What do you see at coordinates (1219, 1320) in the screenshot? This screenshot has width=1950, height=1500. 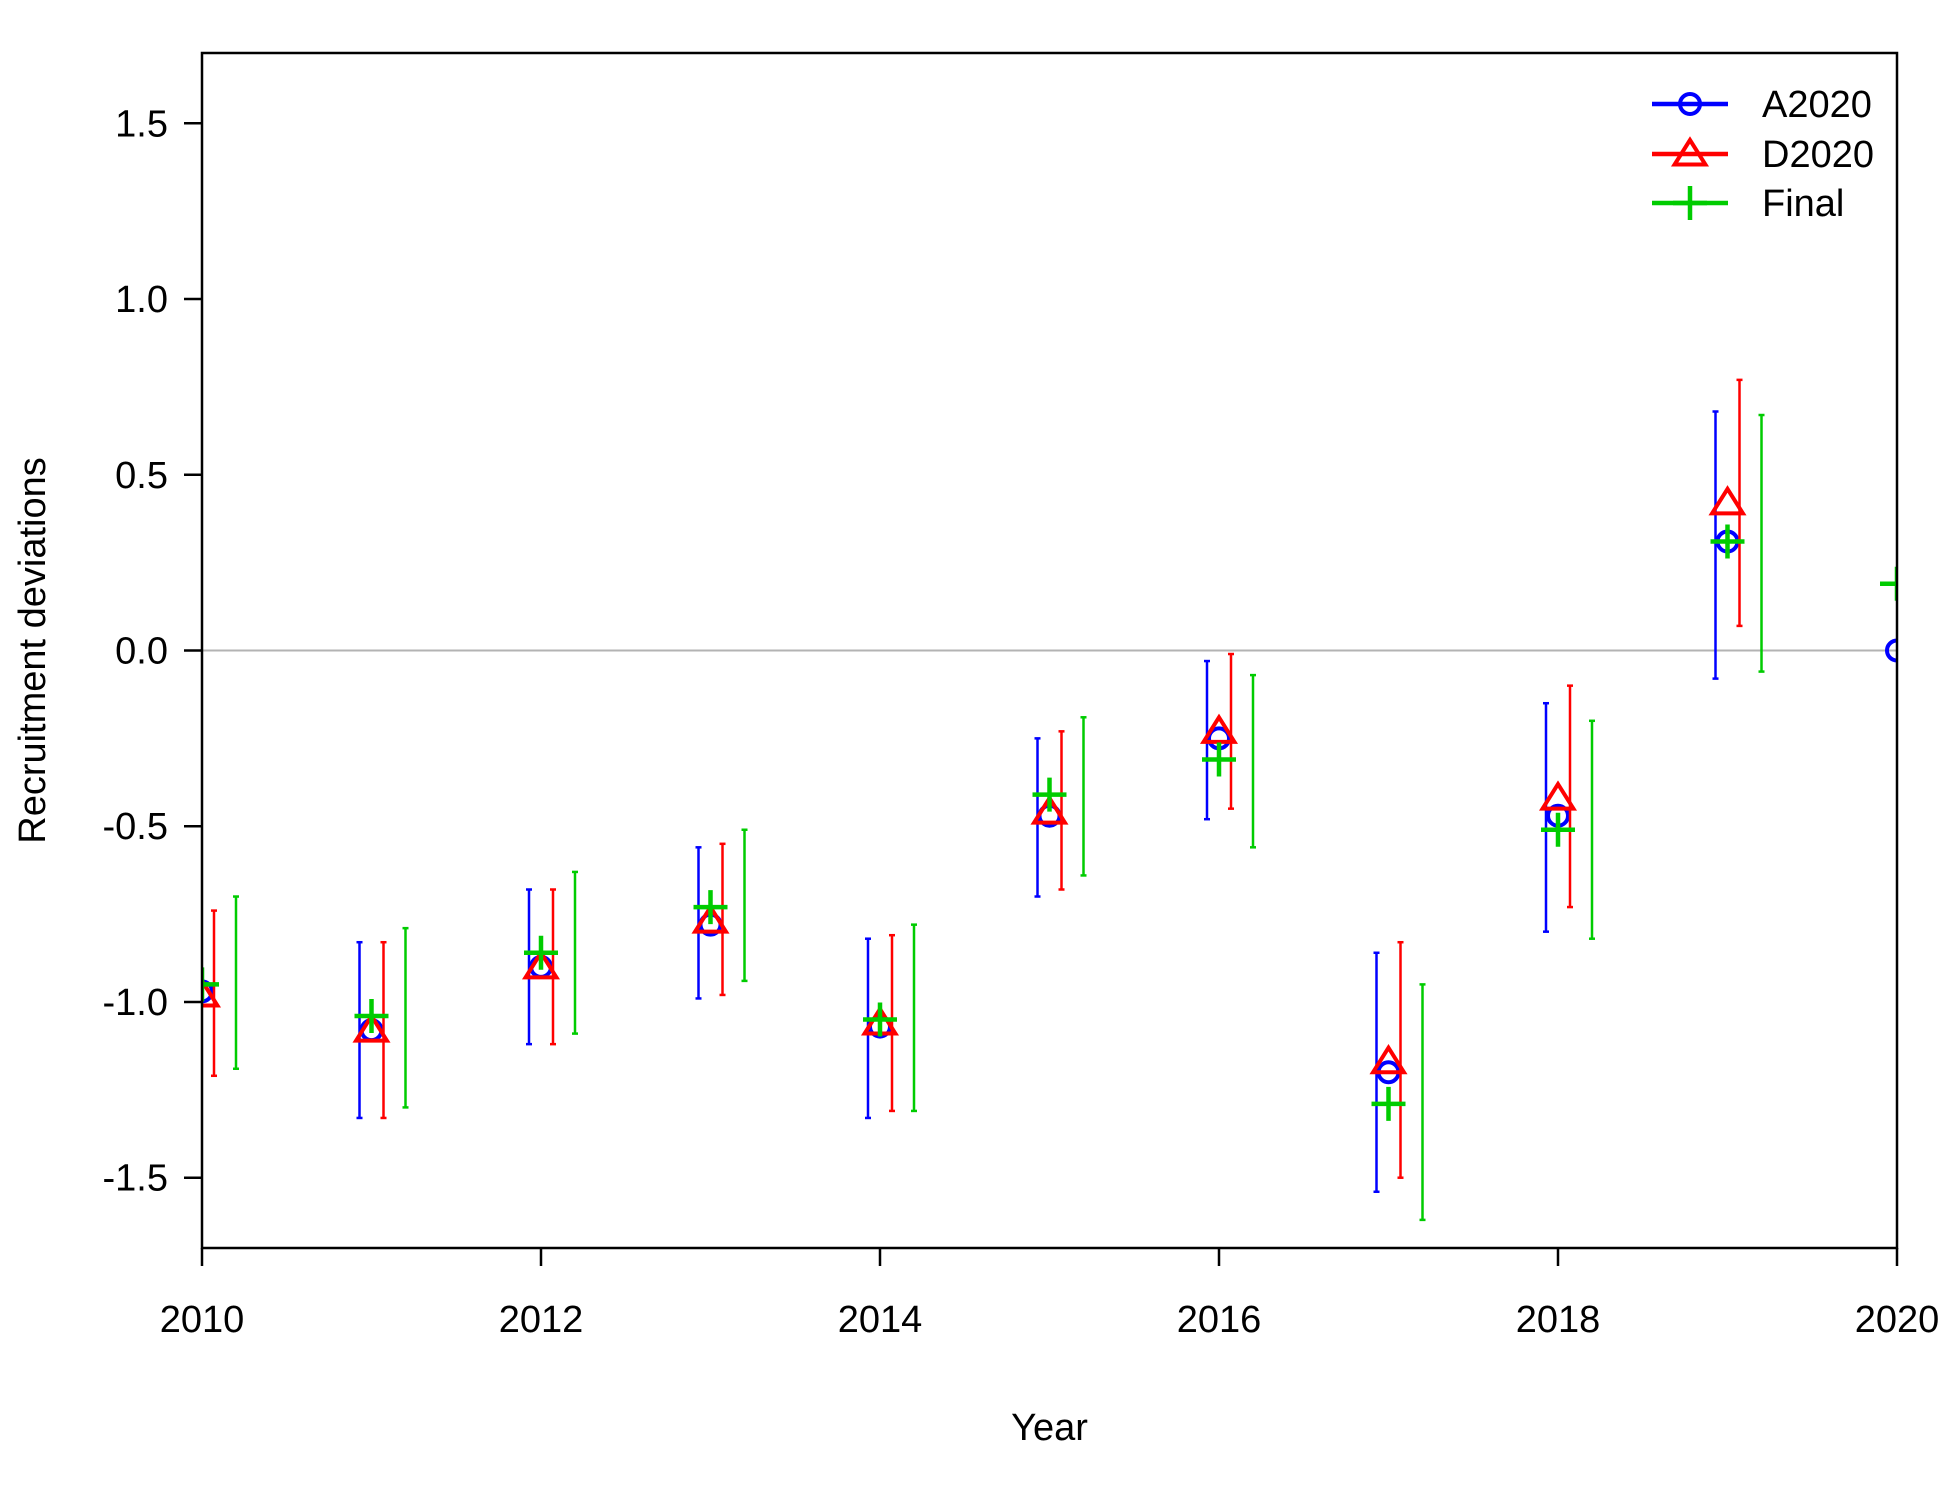 I see `x-tick-label: 2016` at bounding box center [1219, 1320].